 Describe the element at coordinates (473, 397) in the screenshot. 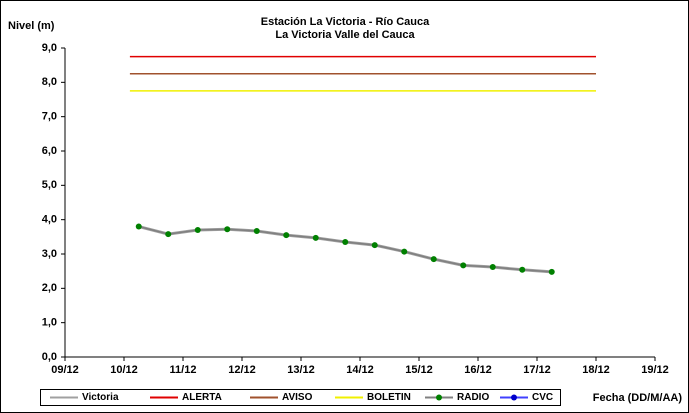

I see `legend-label: RADIO` at that location.